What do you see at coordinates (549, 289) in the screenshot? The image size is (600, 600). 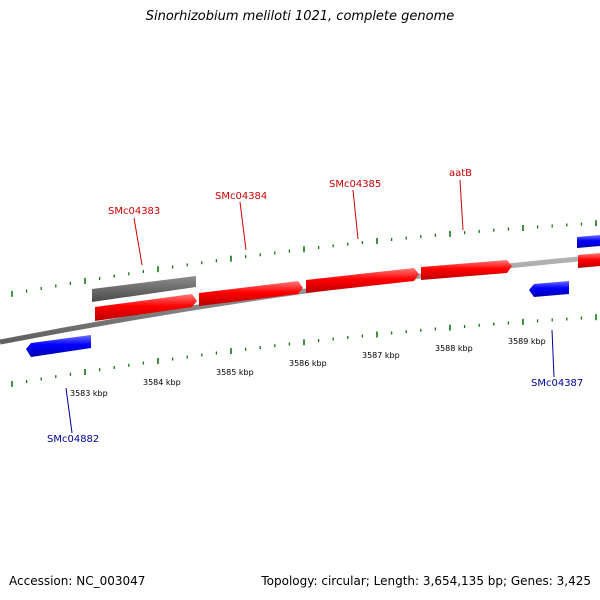 I see `gene-arrow-SMc04387` at bounding box center [549, 289].